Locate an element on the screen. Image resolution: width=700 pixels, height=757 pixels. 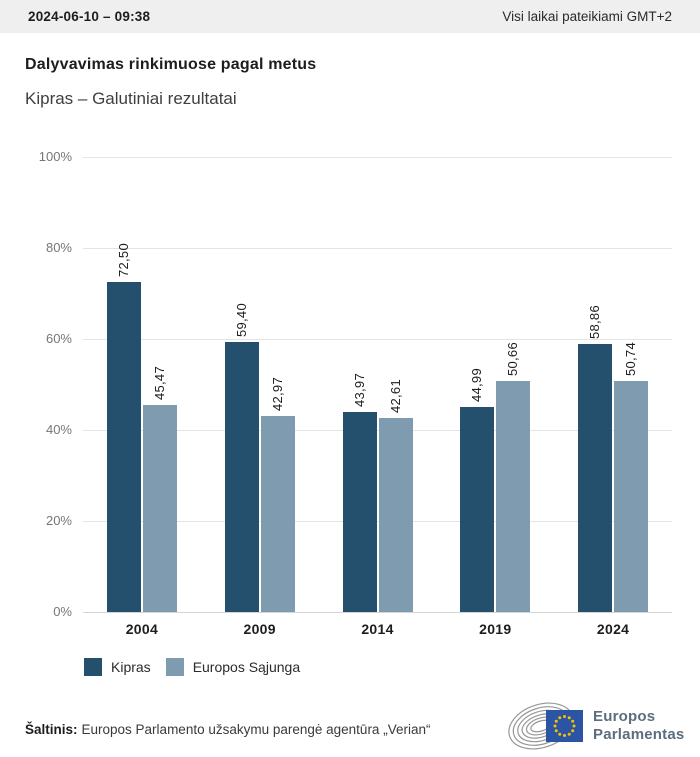
ep-logo-text: Europos Parlamentas is located at coordinates (638, 726).